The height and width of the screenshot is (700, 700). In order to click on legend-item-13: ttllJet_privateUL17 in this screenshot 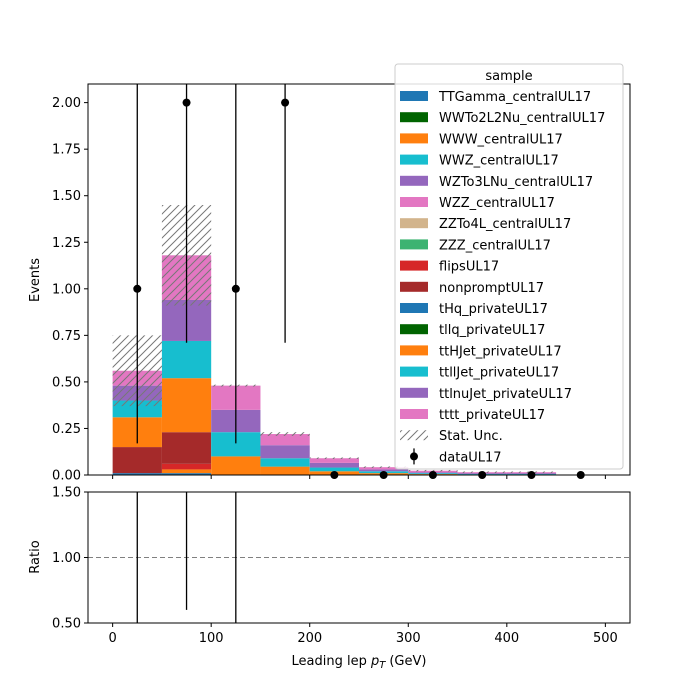, I will do `click(479, 373)`.